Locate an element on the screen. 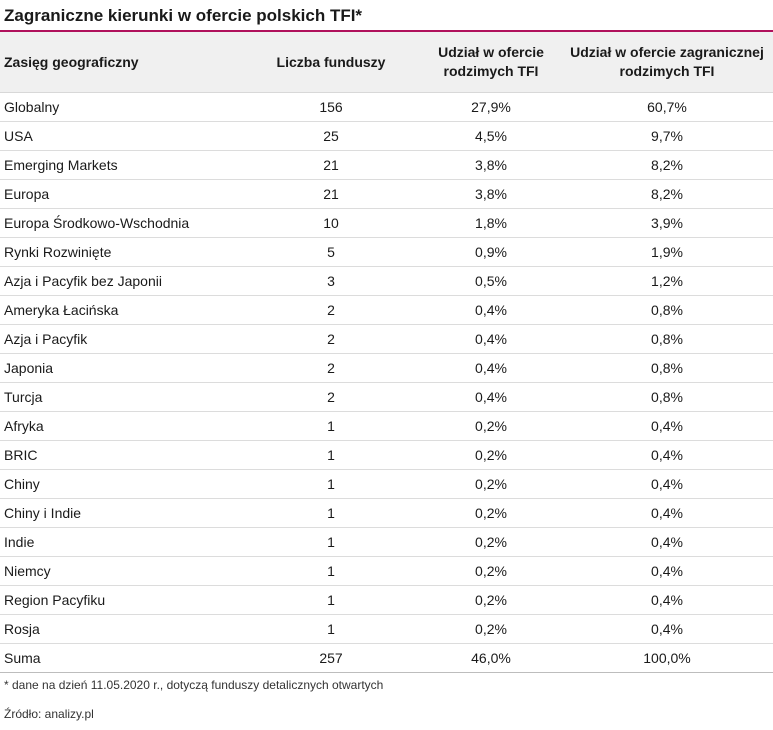  header-region: Zasięg geograficzny is located at coordinates (120, 62).